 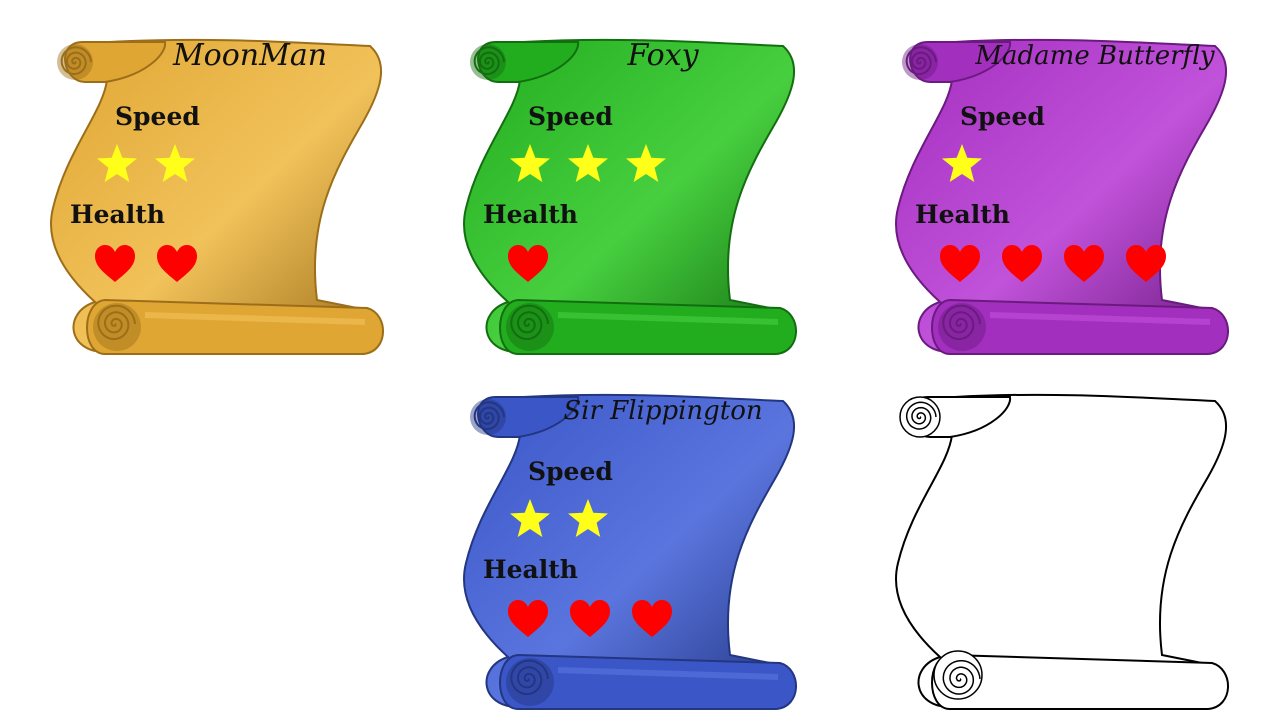 What do you see at coordinates (250, 55) in the screenshot?
I see `character-name: MoonMan` at bounding box center [250, 55].